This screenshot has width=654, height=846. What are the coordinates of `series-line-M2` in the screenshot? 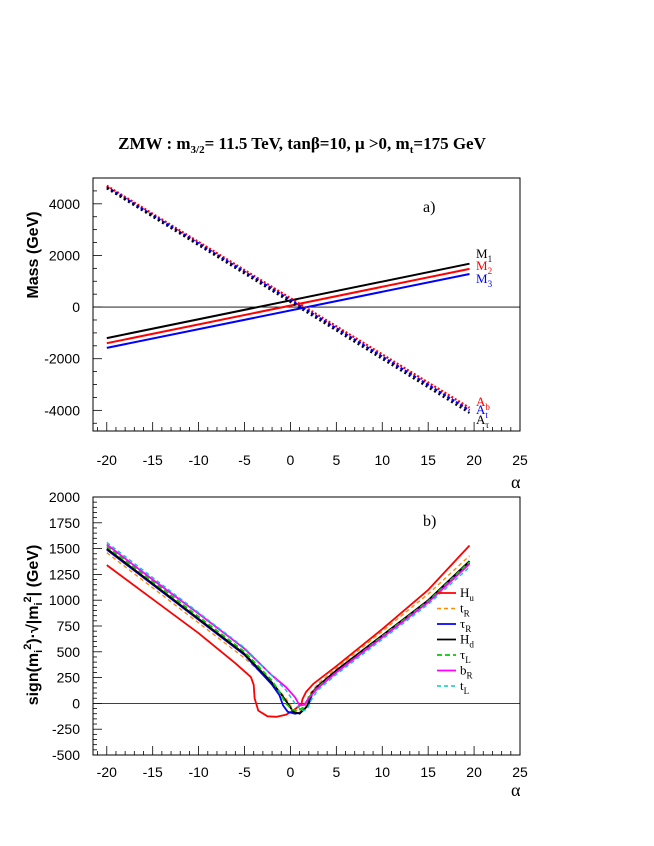 It's located at (288, 306).